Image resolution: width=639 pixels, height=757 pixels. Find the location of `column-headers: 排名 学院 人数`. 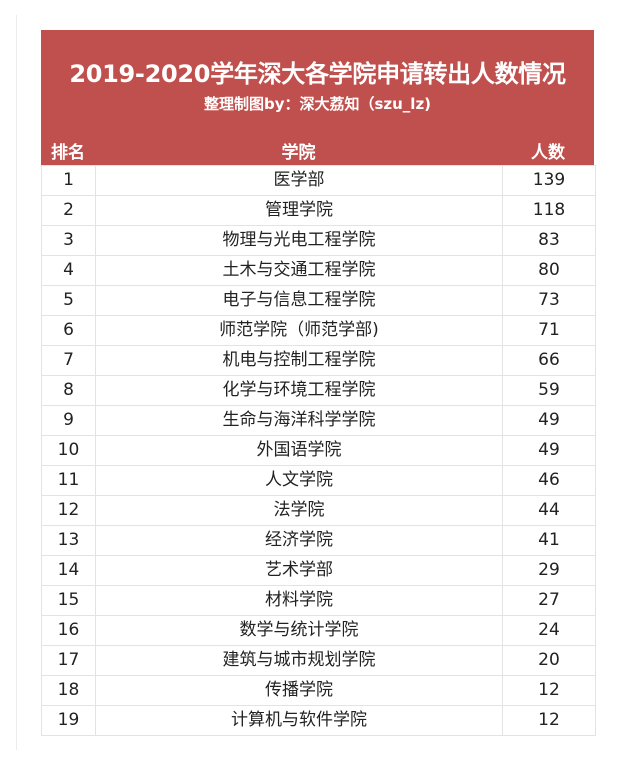

column-headers: 排名 学院 人数 is located at coordinates (317, 149).